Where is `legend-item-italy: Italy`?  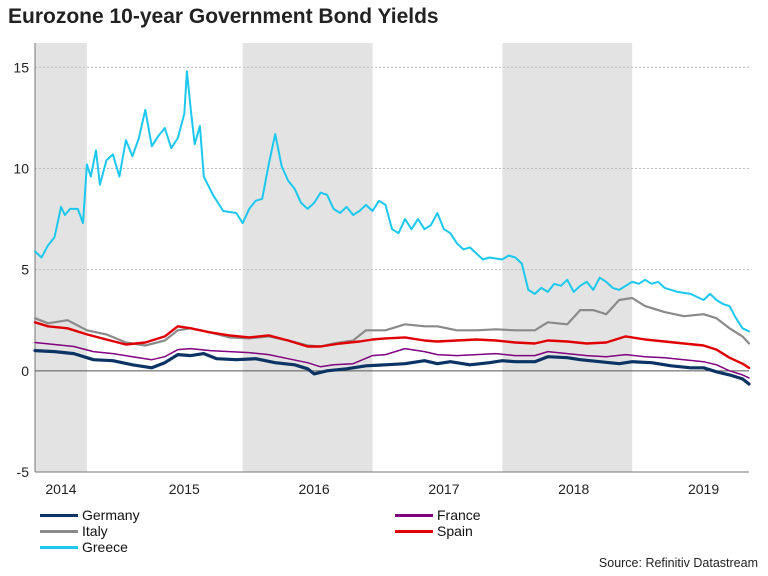 legend-item-italy: Italy is located at coordinates (74, 531).